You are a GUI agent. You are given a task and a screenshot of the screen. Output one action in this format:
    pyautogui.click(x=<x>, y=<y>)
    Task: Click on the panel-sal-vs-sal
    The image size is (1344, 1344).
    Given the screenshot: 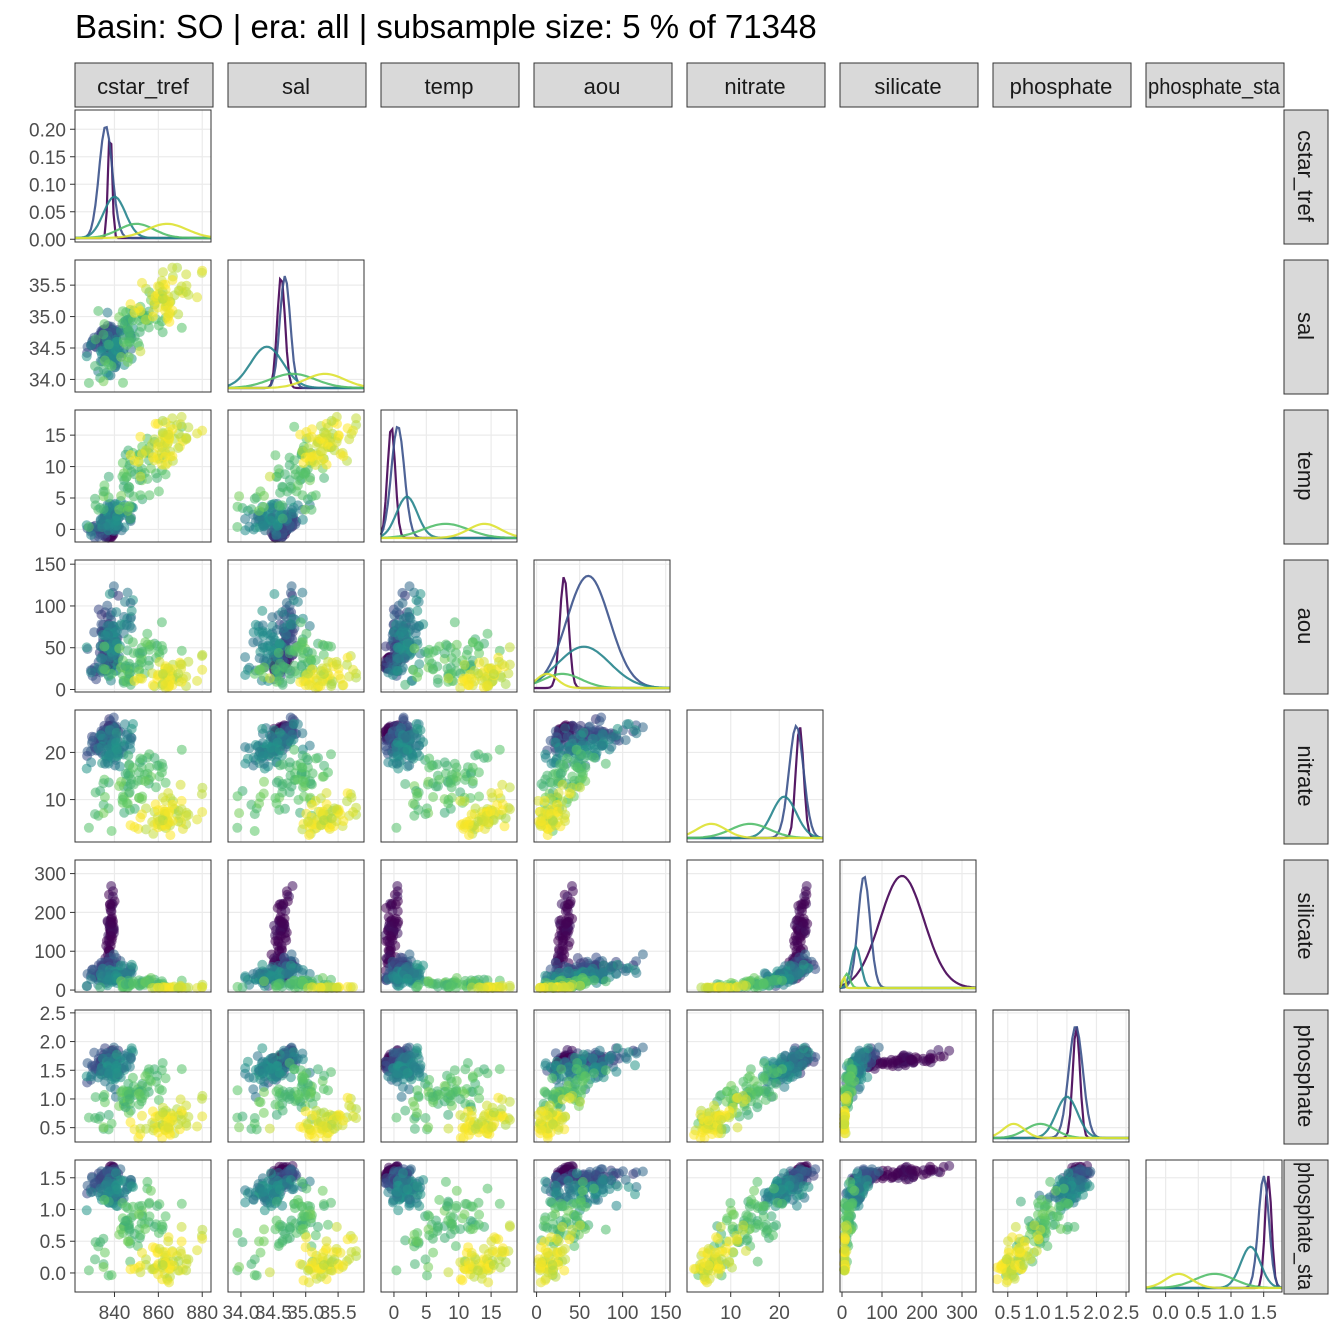 What is the action you would take?
    pyautogui.click(x=296, y=326)
    